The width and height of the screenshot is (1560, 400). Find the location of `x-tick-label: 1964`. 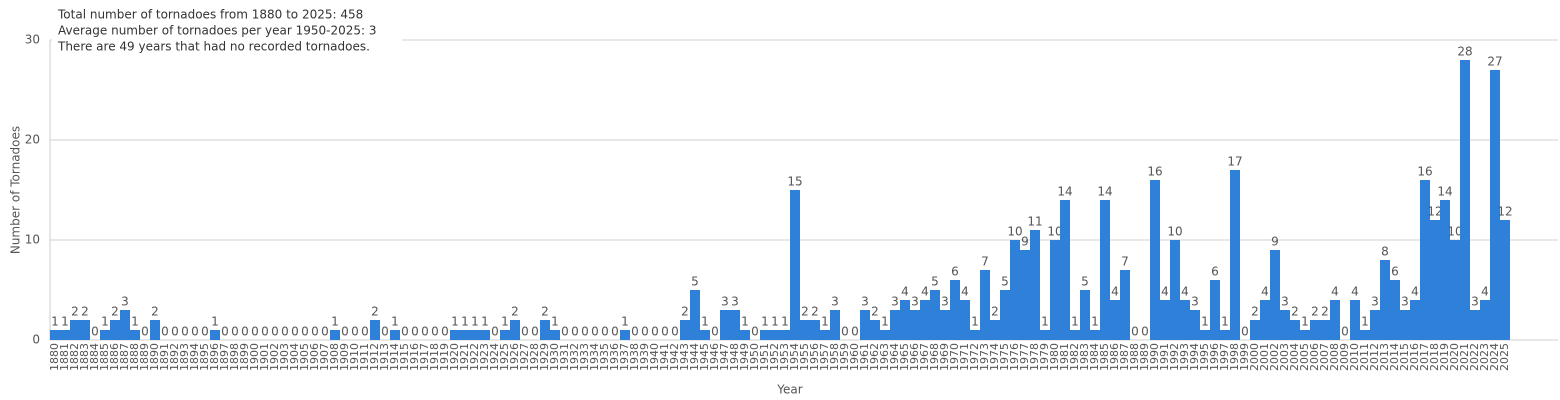

x-tick-label: 1964 is located at coordinates (894, 357).